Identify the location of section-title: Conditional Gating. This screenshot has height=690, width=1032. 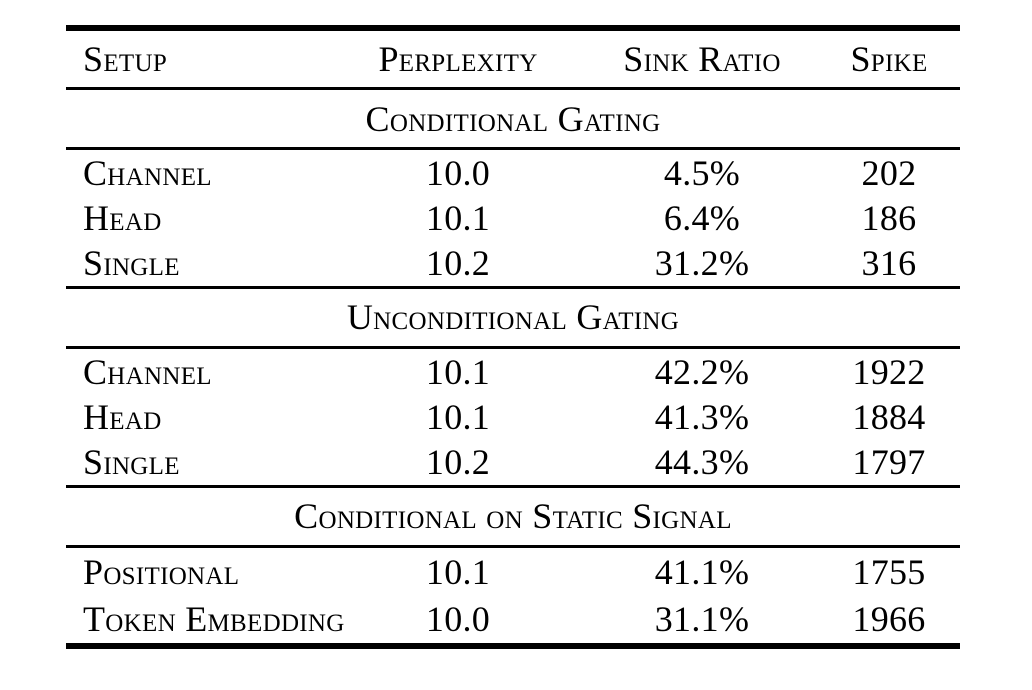
(513, 118).